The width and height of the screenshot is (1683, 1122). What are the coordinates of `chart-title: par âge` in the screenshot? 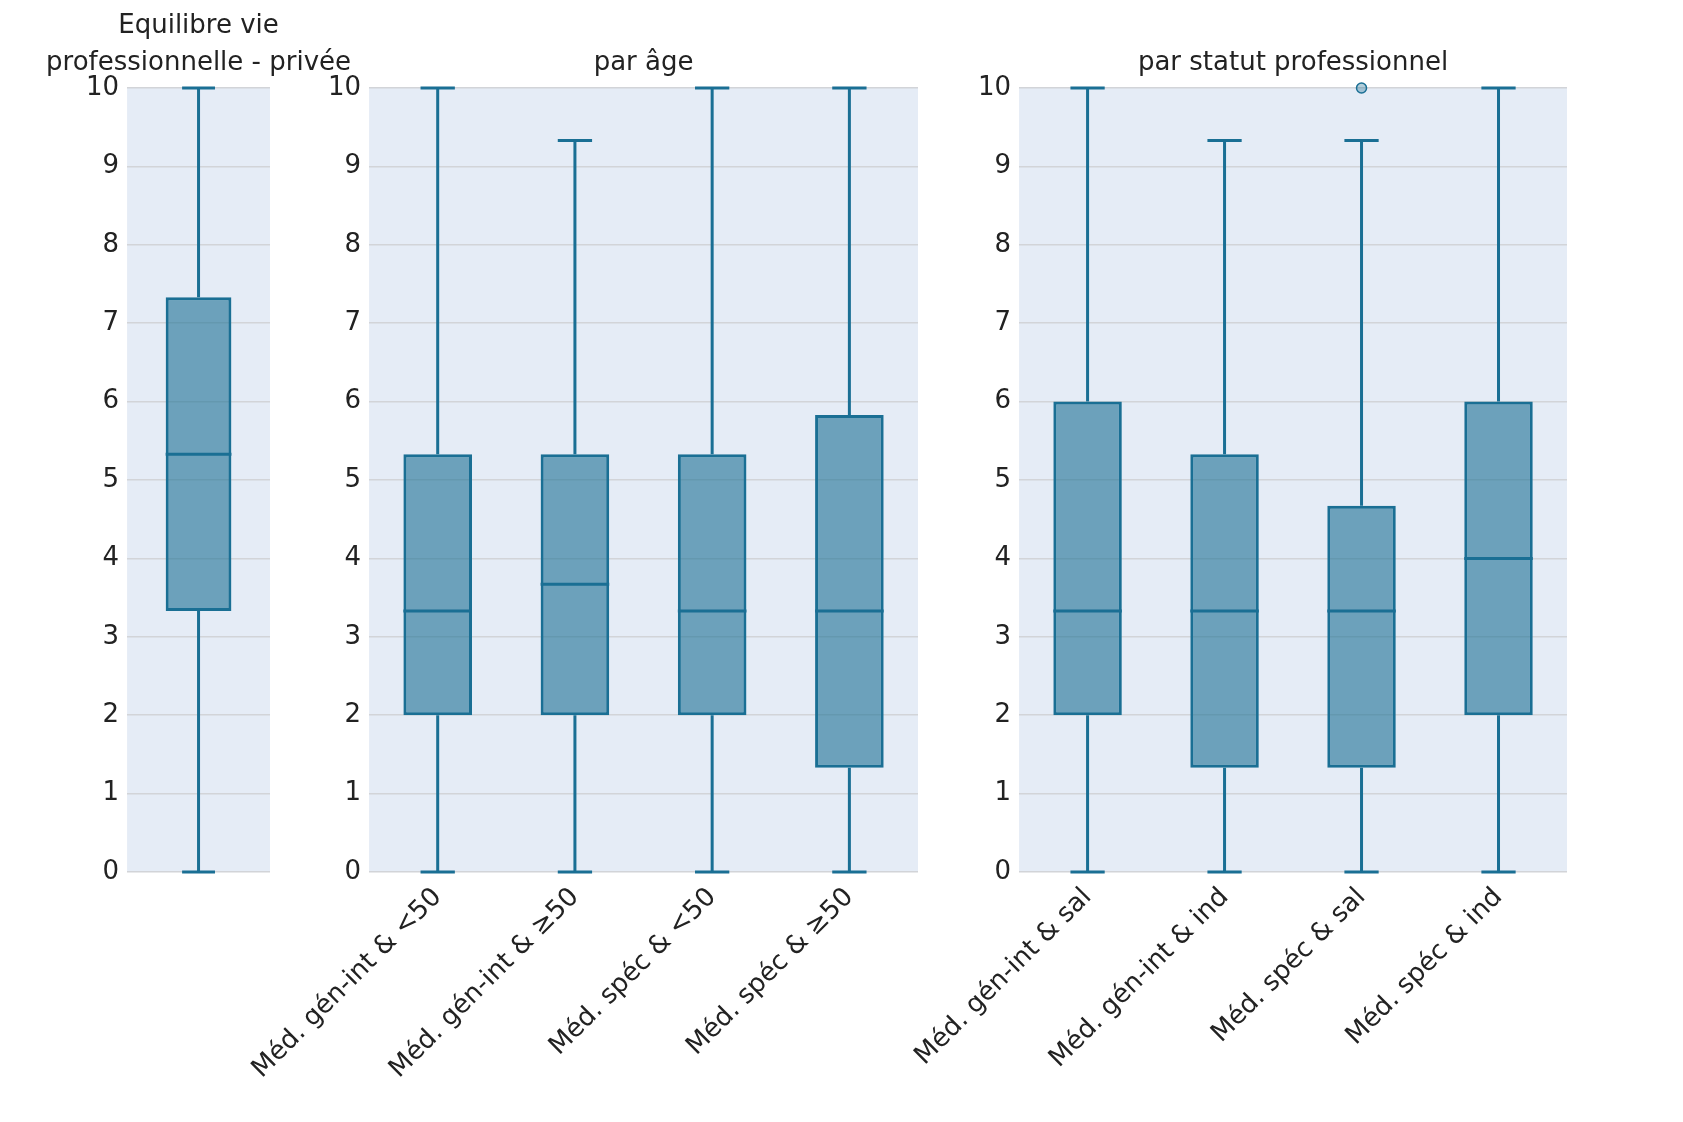 It's located at (643, 61).